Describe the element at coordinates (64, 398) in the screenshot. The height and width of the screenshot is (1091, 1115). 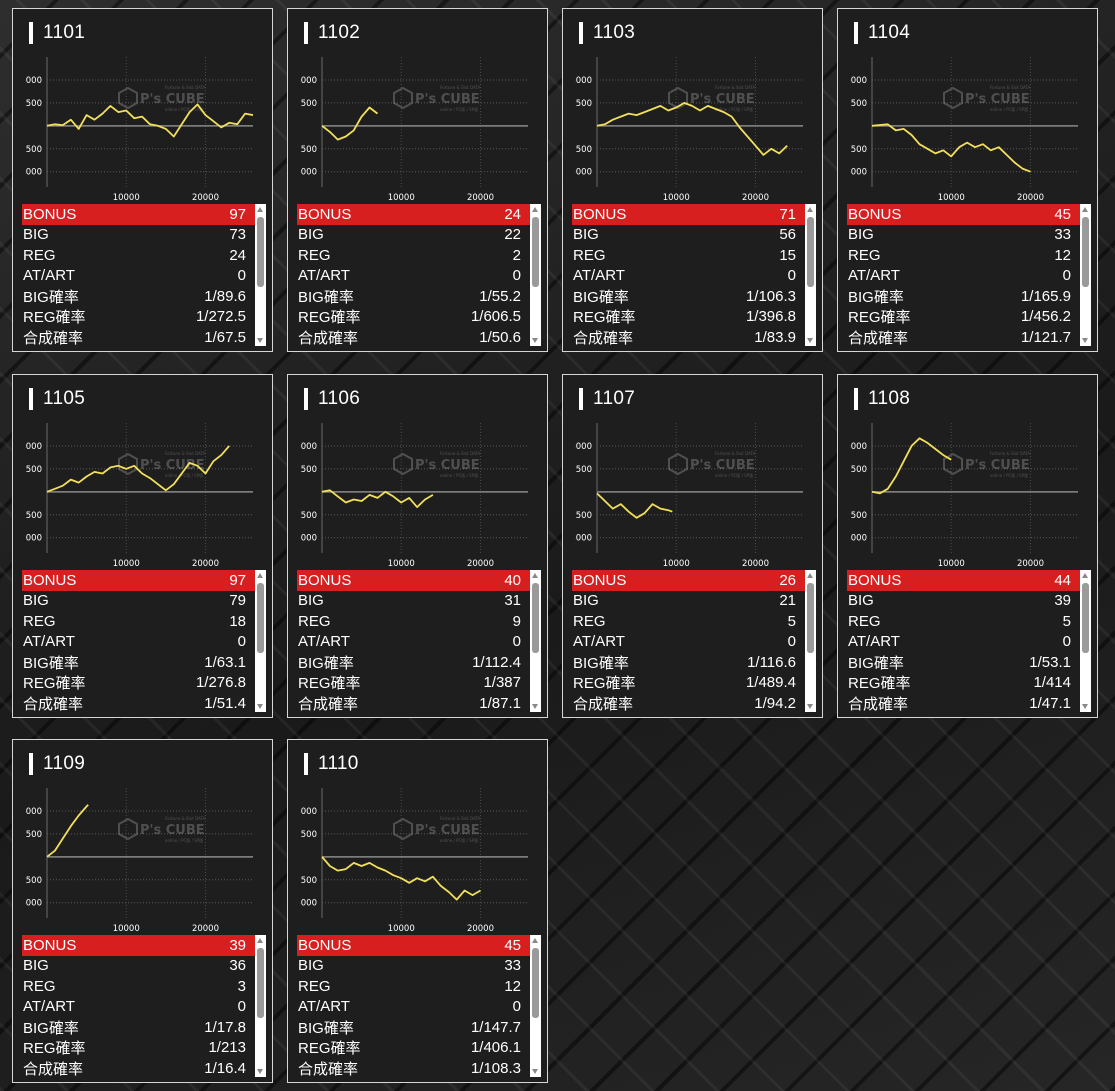
I see `machine-number: 1105` at that location.